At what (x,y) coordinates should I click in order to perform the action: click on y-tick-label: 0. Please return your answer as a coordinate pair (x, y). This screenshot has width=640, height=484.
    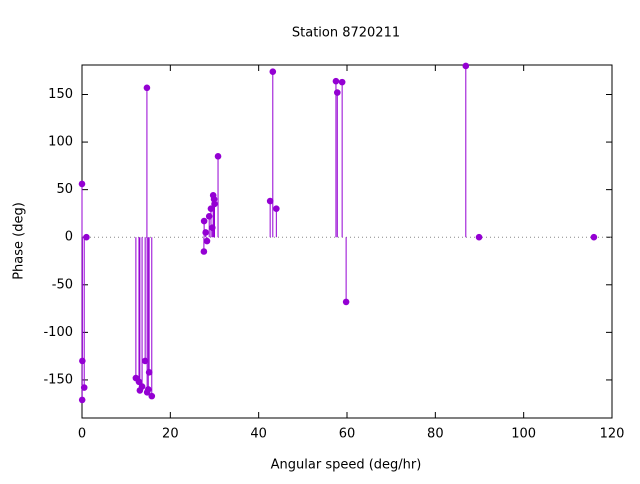
    Looking at the image, I should click on (69, 237).